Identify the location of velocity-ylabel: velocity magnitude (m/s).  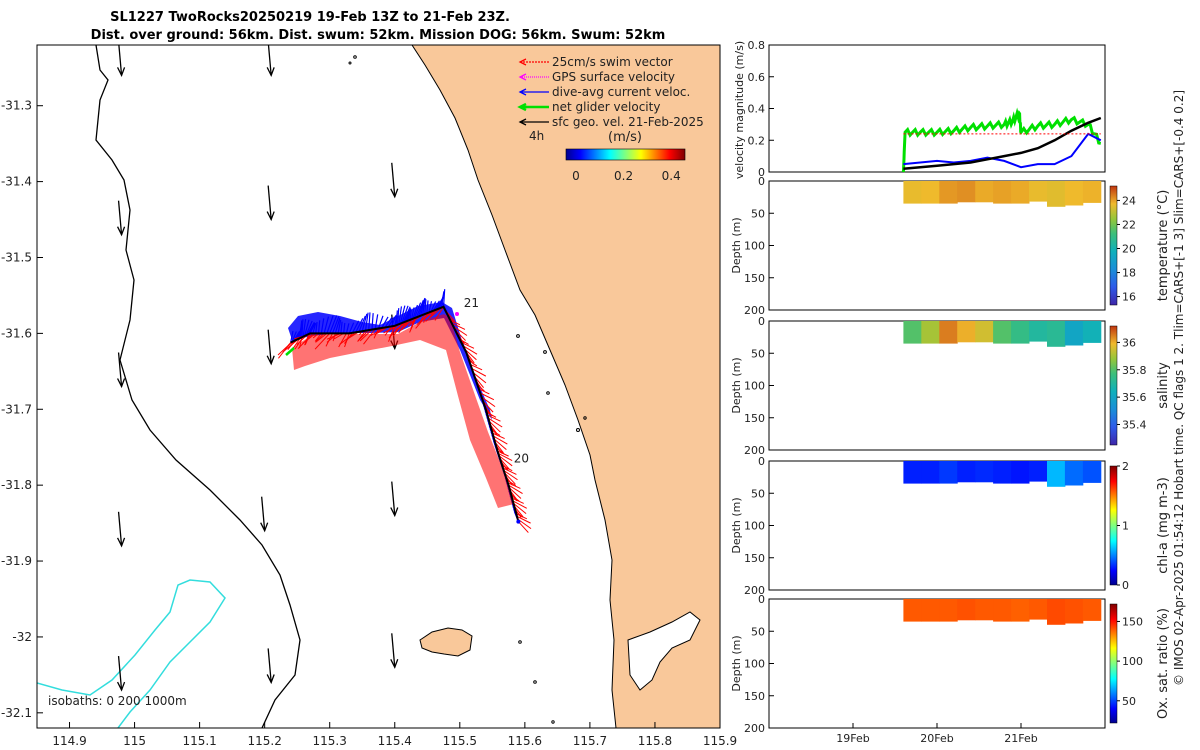
(739, 110).